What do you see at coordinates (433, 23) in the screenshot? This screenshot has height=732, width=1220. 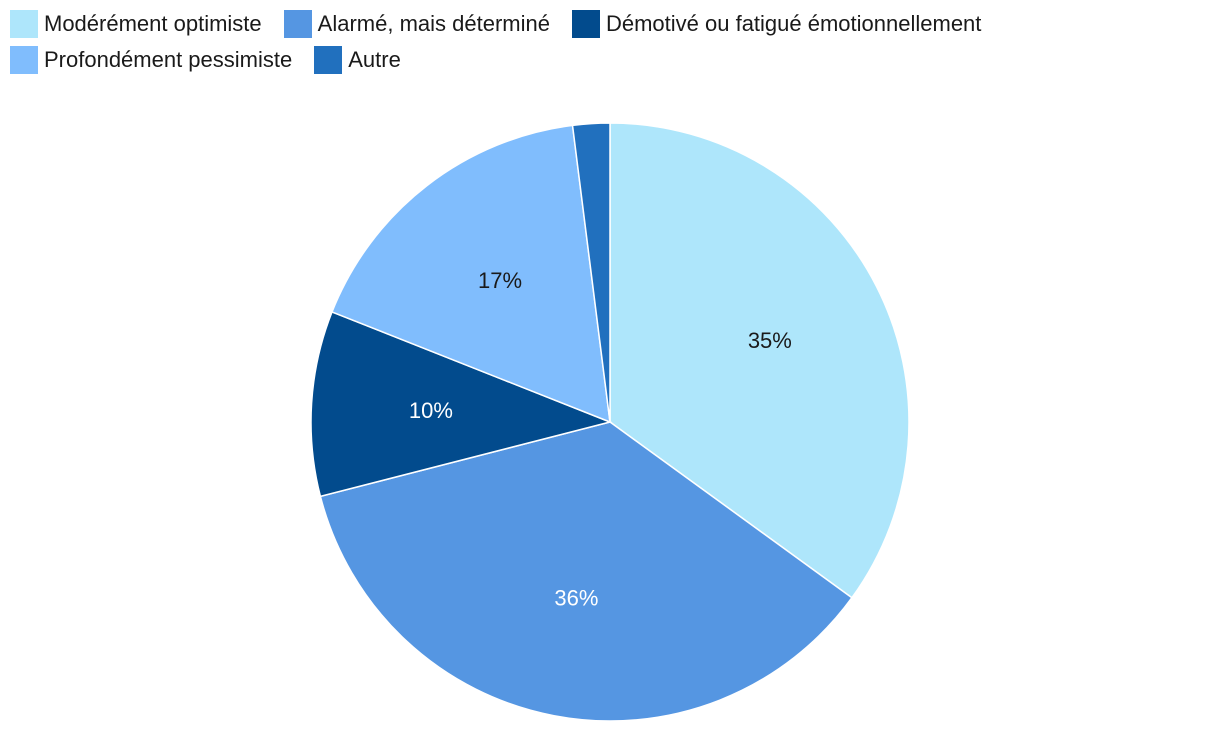 I see `legend-label: Alarmé, mais déterminé` at bounding box center [433, 23].